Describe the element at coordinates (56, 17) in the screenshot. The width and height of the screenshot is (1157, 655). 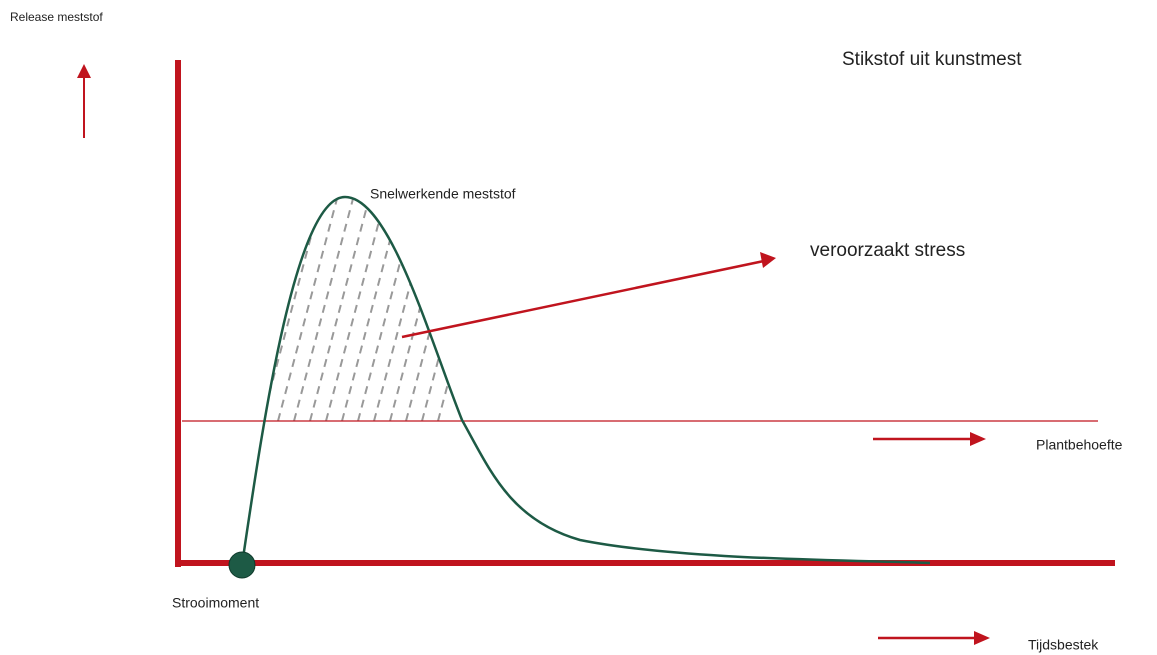
I see `y-axis-label: Release meststof` at that location.